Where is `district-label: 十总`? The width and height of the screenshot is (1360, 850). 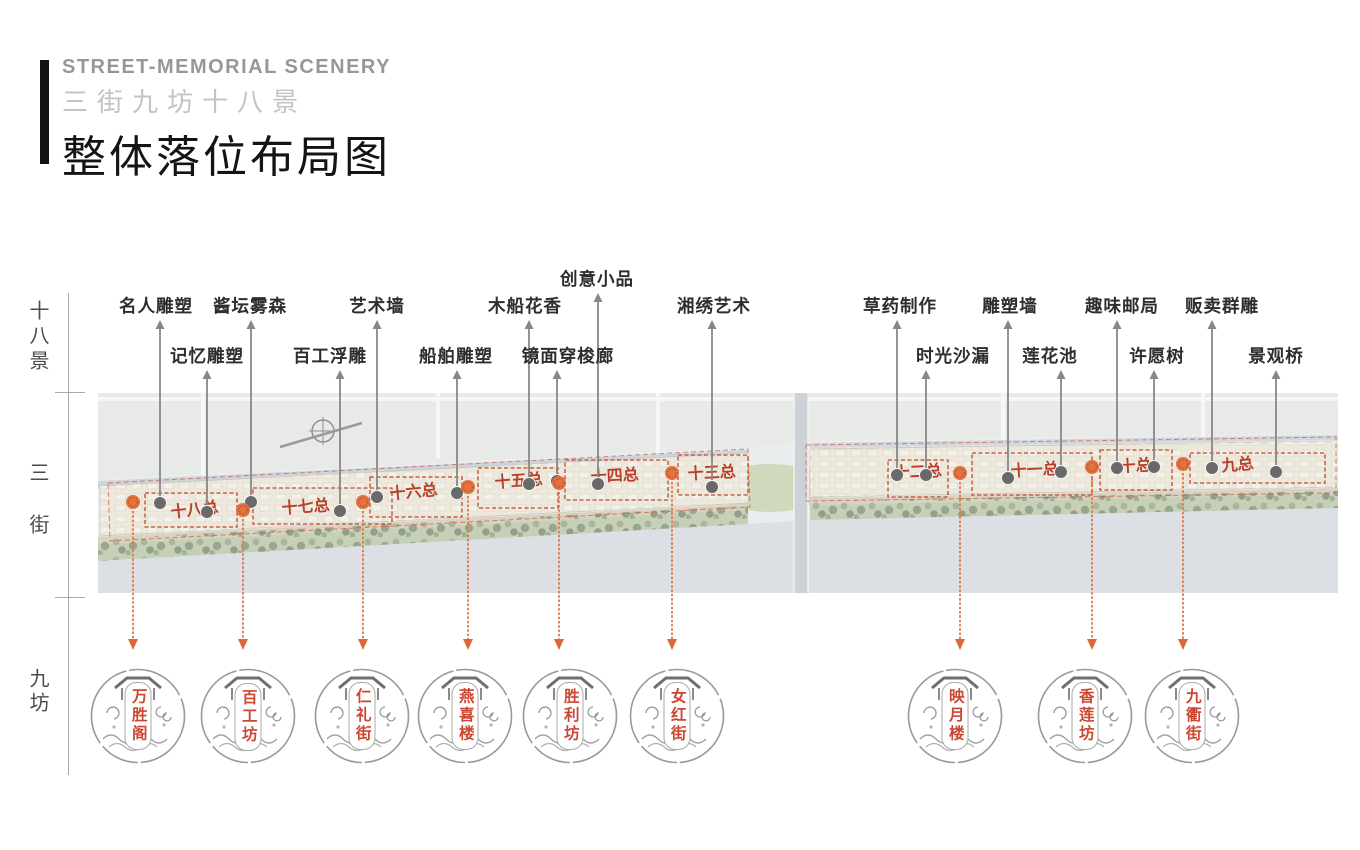
district-label: 十总 is located at coordinates (1135, 465).